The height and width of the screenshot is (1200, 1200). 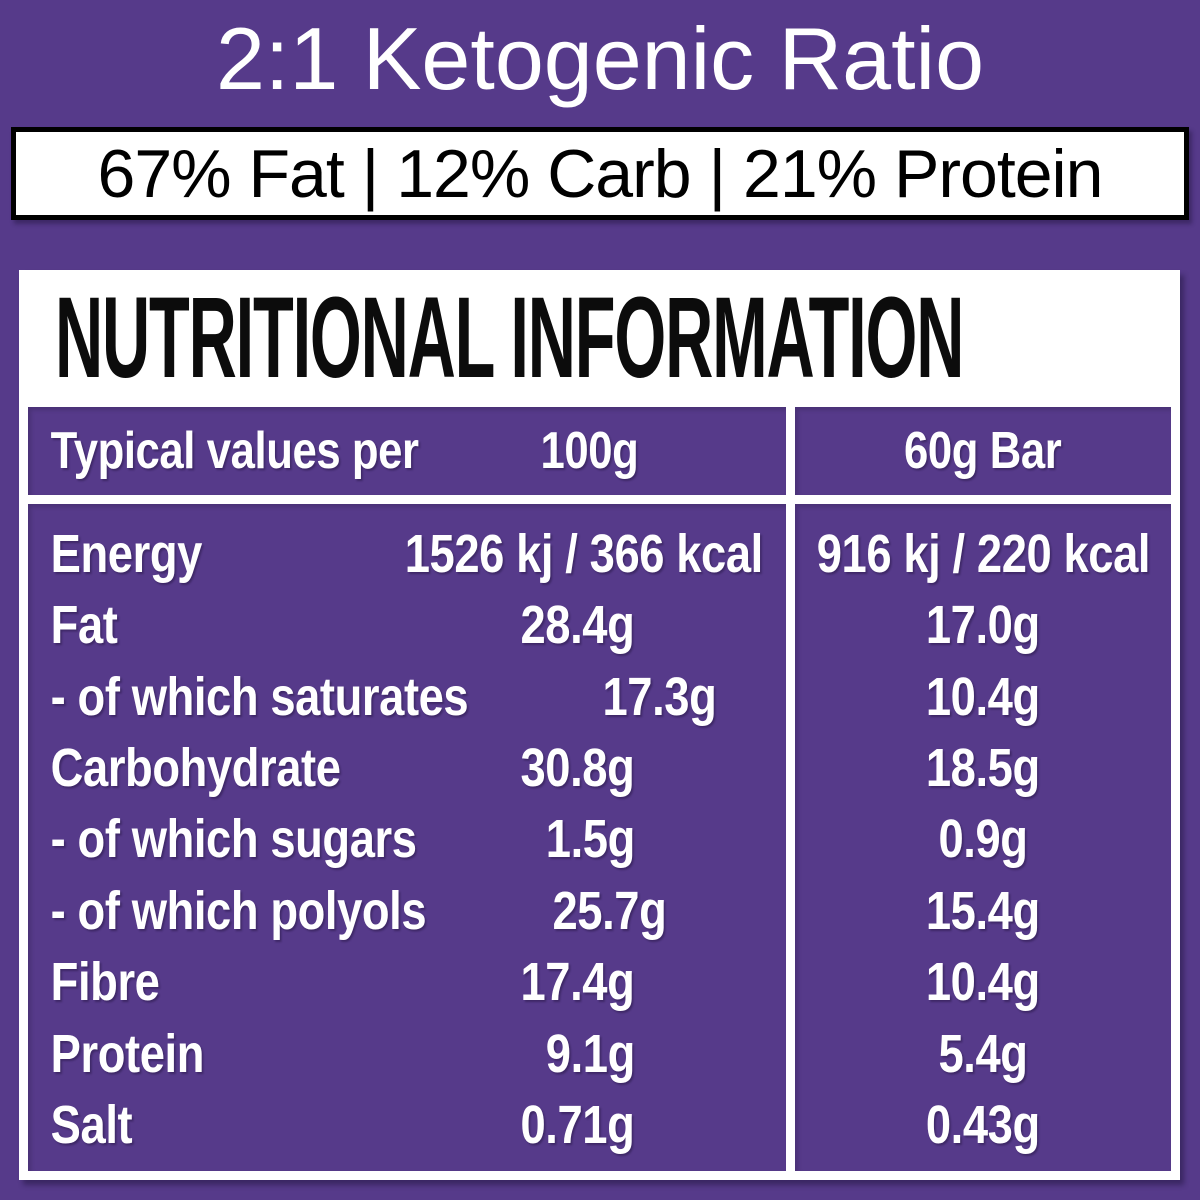 I want to click on table-row-polyols-bar: 15.4g, so click(x=983, y=910).